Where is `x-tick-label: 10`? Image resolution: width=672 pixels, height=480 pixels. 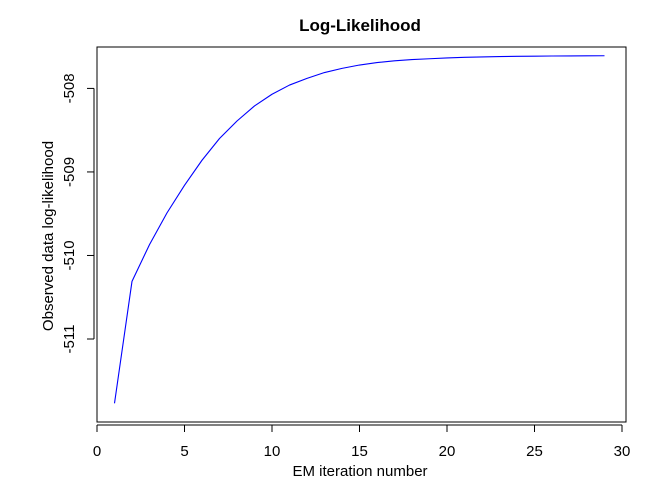
x-tick-label: 10 is located at coordinates (272, 451).